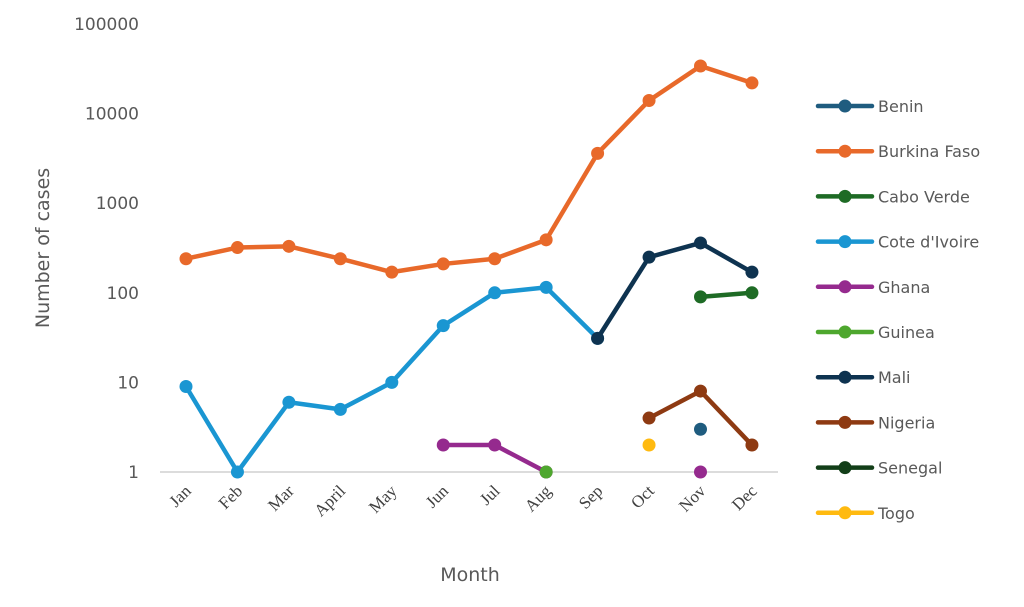  What do you see at coordinates (869, 106) in the screenshot?
I see `legend-item: Benin` at bounding box center [869, 106].